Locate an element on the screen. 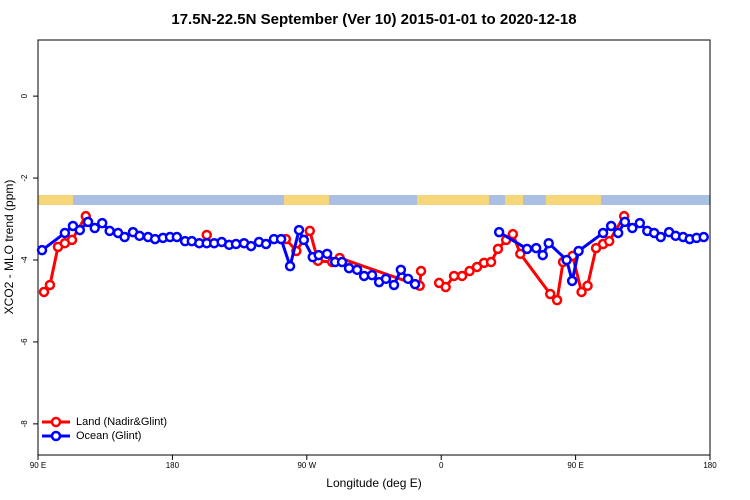  x-tick-label: 90 W is located at coordinates (306, 465).